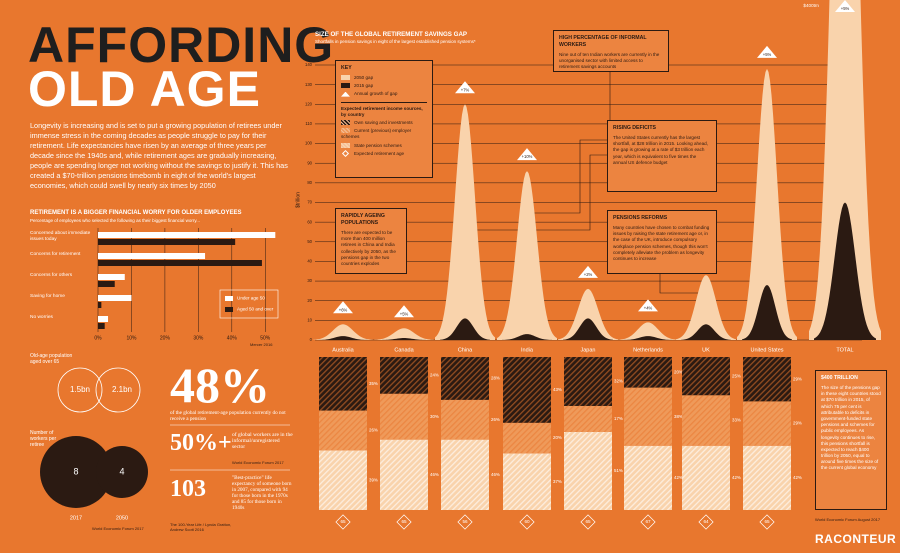 Image resolution: width=900 pixels, height=553 pixels. What do you see at coordinates (839, 378) in the screenshot?
I see `summary-title: $400 TRILLION` at bounding box center [839, 378].